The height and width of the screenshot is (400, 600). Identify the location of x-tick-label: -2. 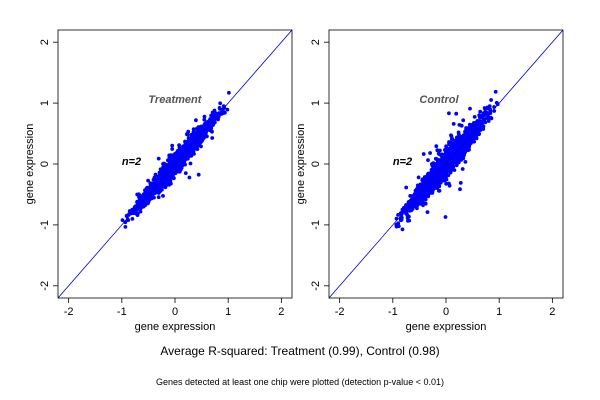
(340, 312).